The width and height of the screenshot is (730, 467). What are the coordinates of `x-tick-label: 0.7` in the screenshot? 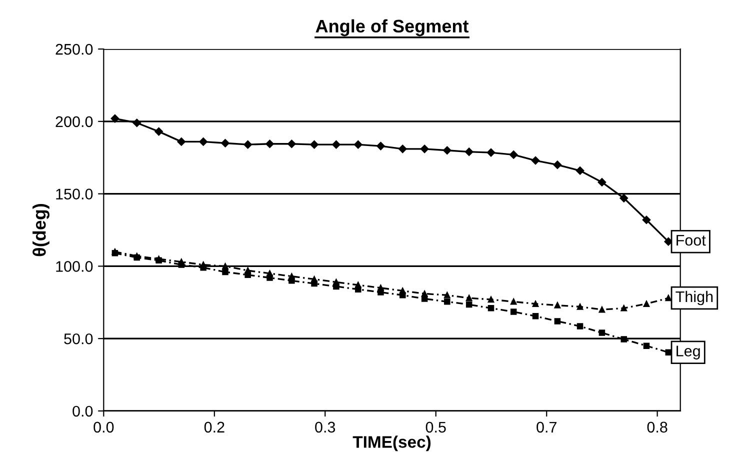 It's located at (546, 427).